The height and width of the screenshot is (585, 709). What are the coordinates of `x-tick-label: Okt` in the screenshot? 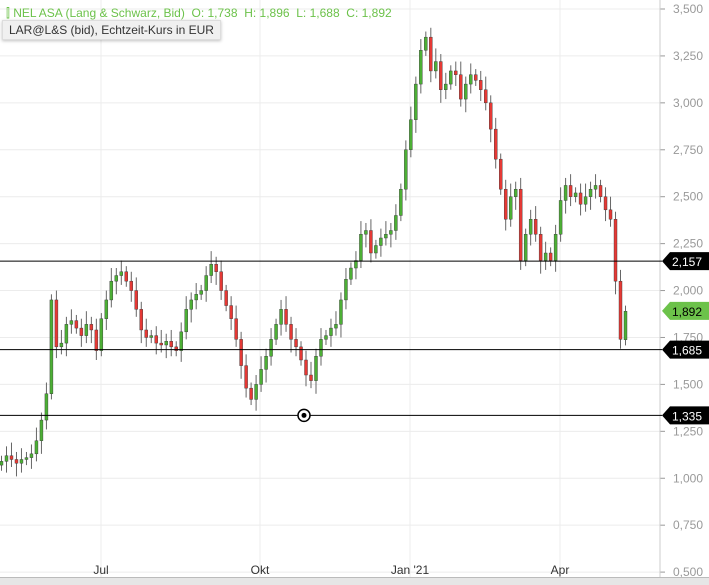 It's located at (260, 570).